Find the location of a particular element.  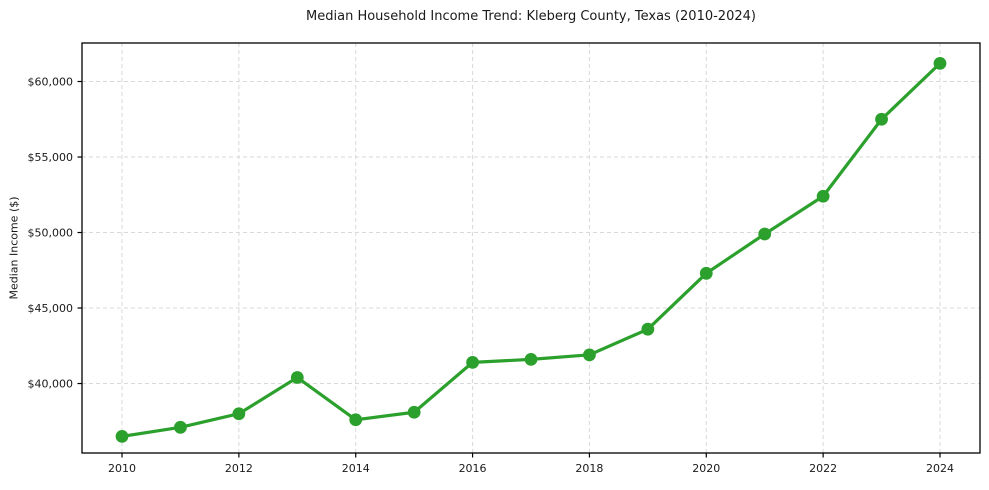

y-tick-label: $50,000 is located at coordinates (51, 233).